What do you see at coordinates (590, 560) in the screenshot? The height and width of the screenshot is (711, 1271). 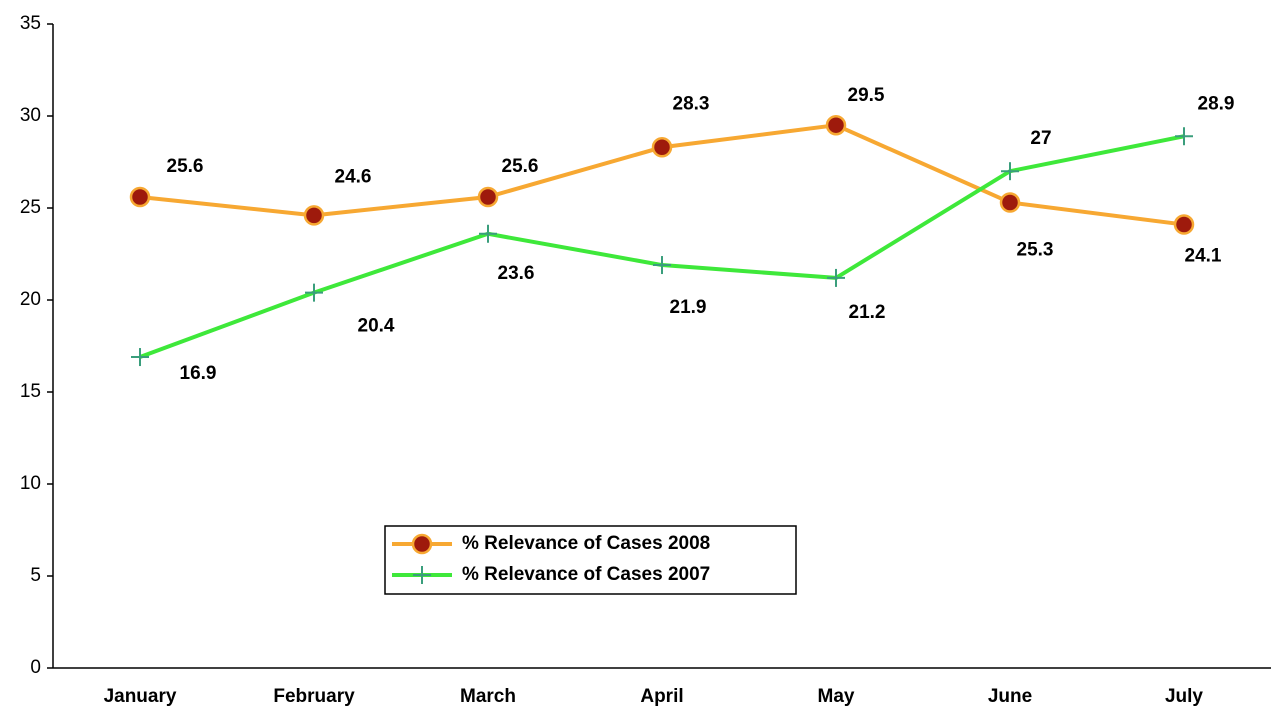 I see `legend-box` at bounding box center [590, 560].